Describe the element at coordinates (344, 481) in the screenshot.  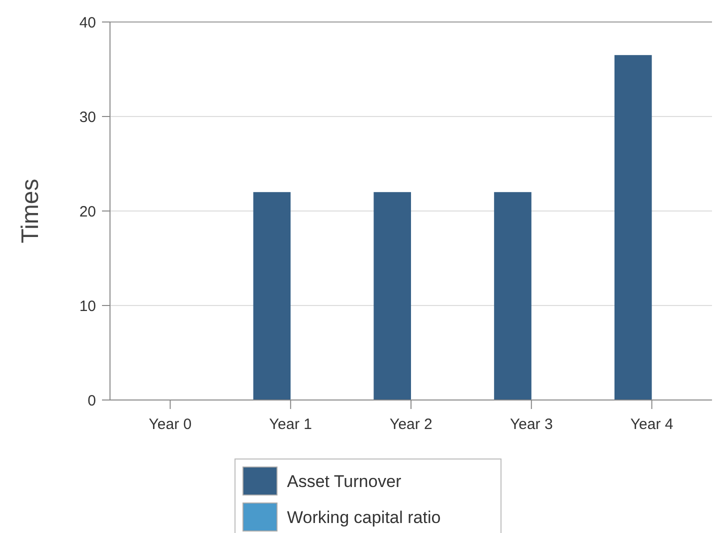
I see `legend-label: Asset Turnover` at that location.